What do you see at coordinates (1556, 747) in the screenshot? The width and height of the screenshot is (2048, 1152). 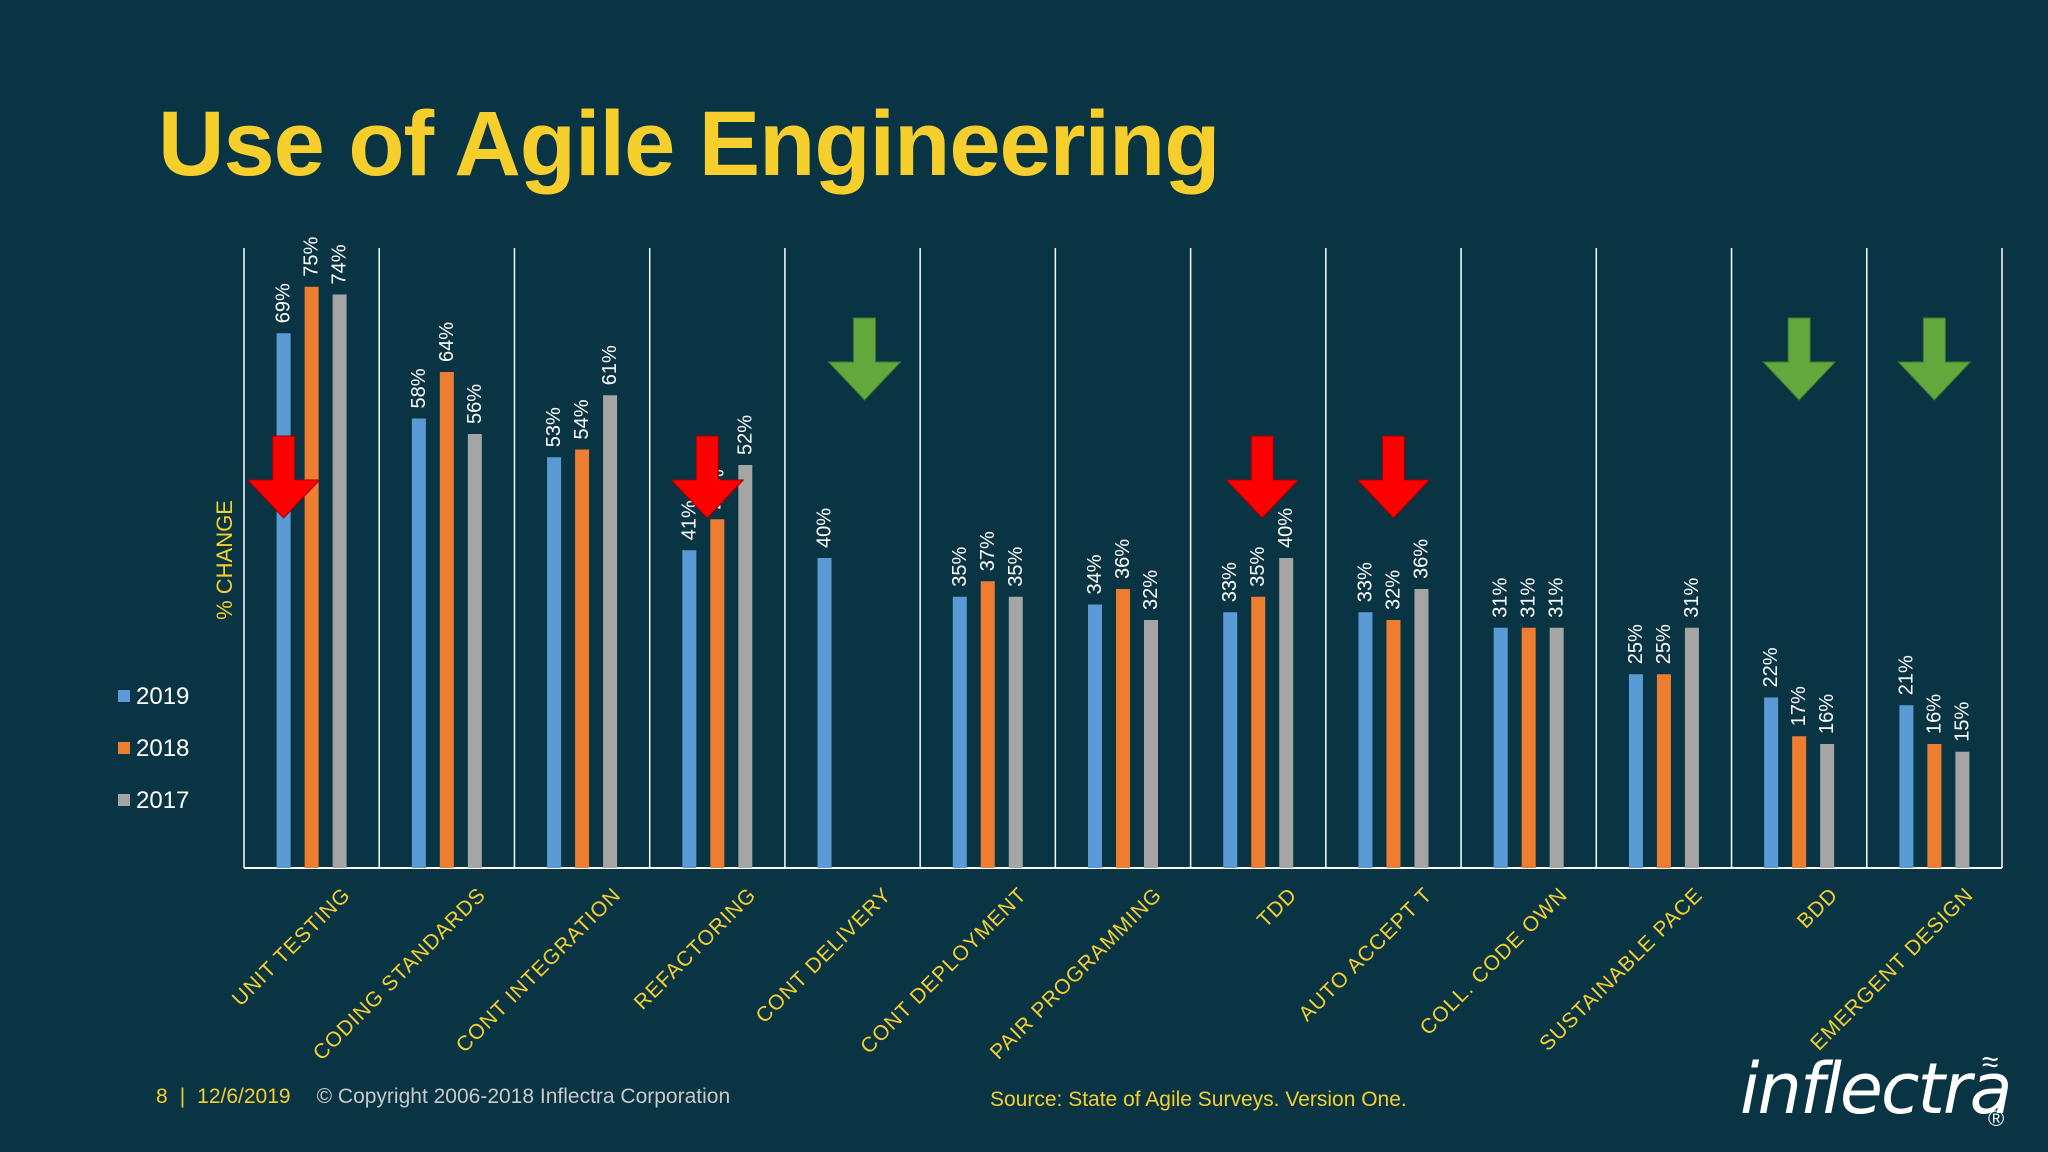 I see `bar-coll-code-own-2017` at bounding box center [1556, 747].